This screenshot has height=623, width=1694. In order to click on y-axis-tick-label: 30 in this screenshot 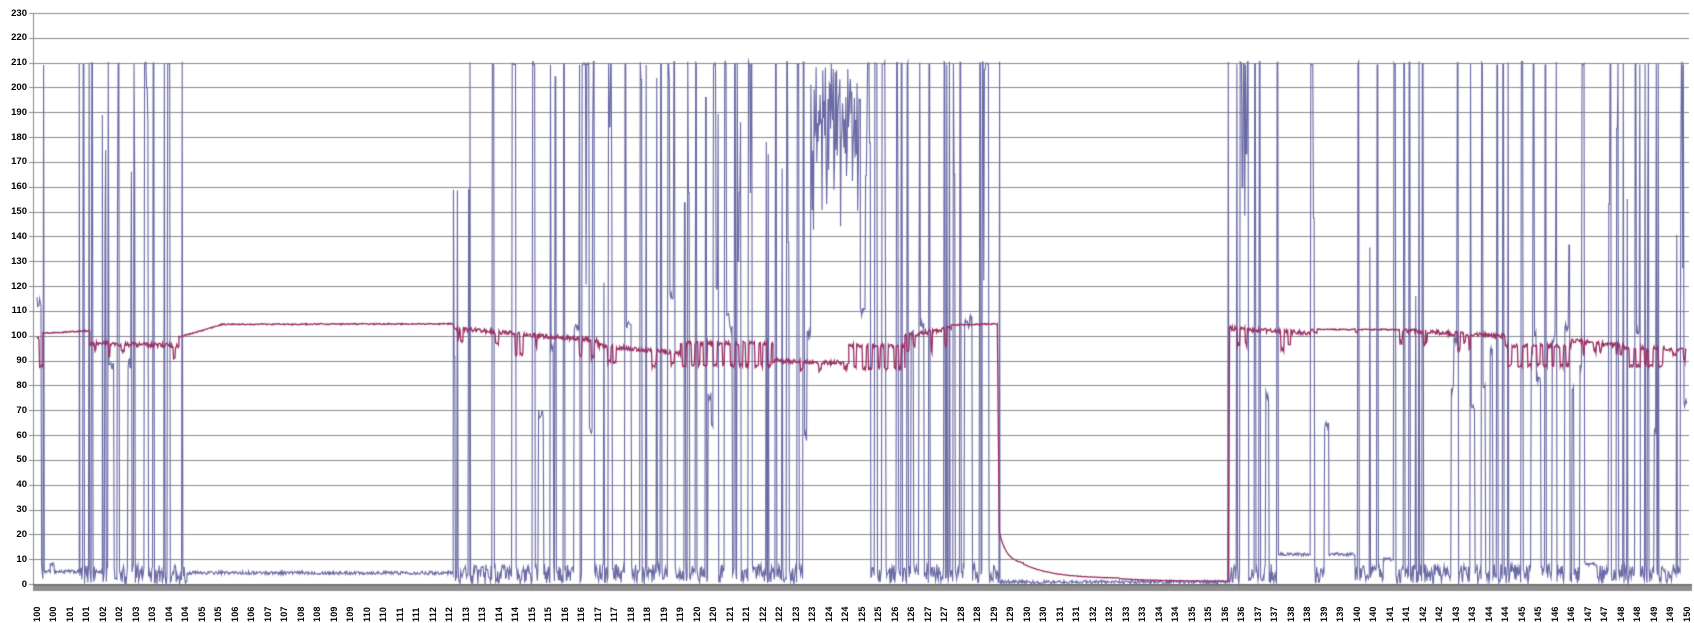, I will do `click(21, 510)`.